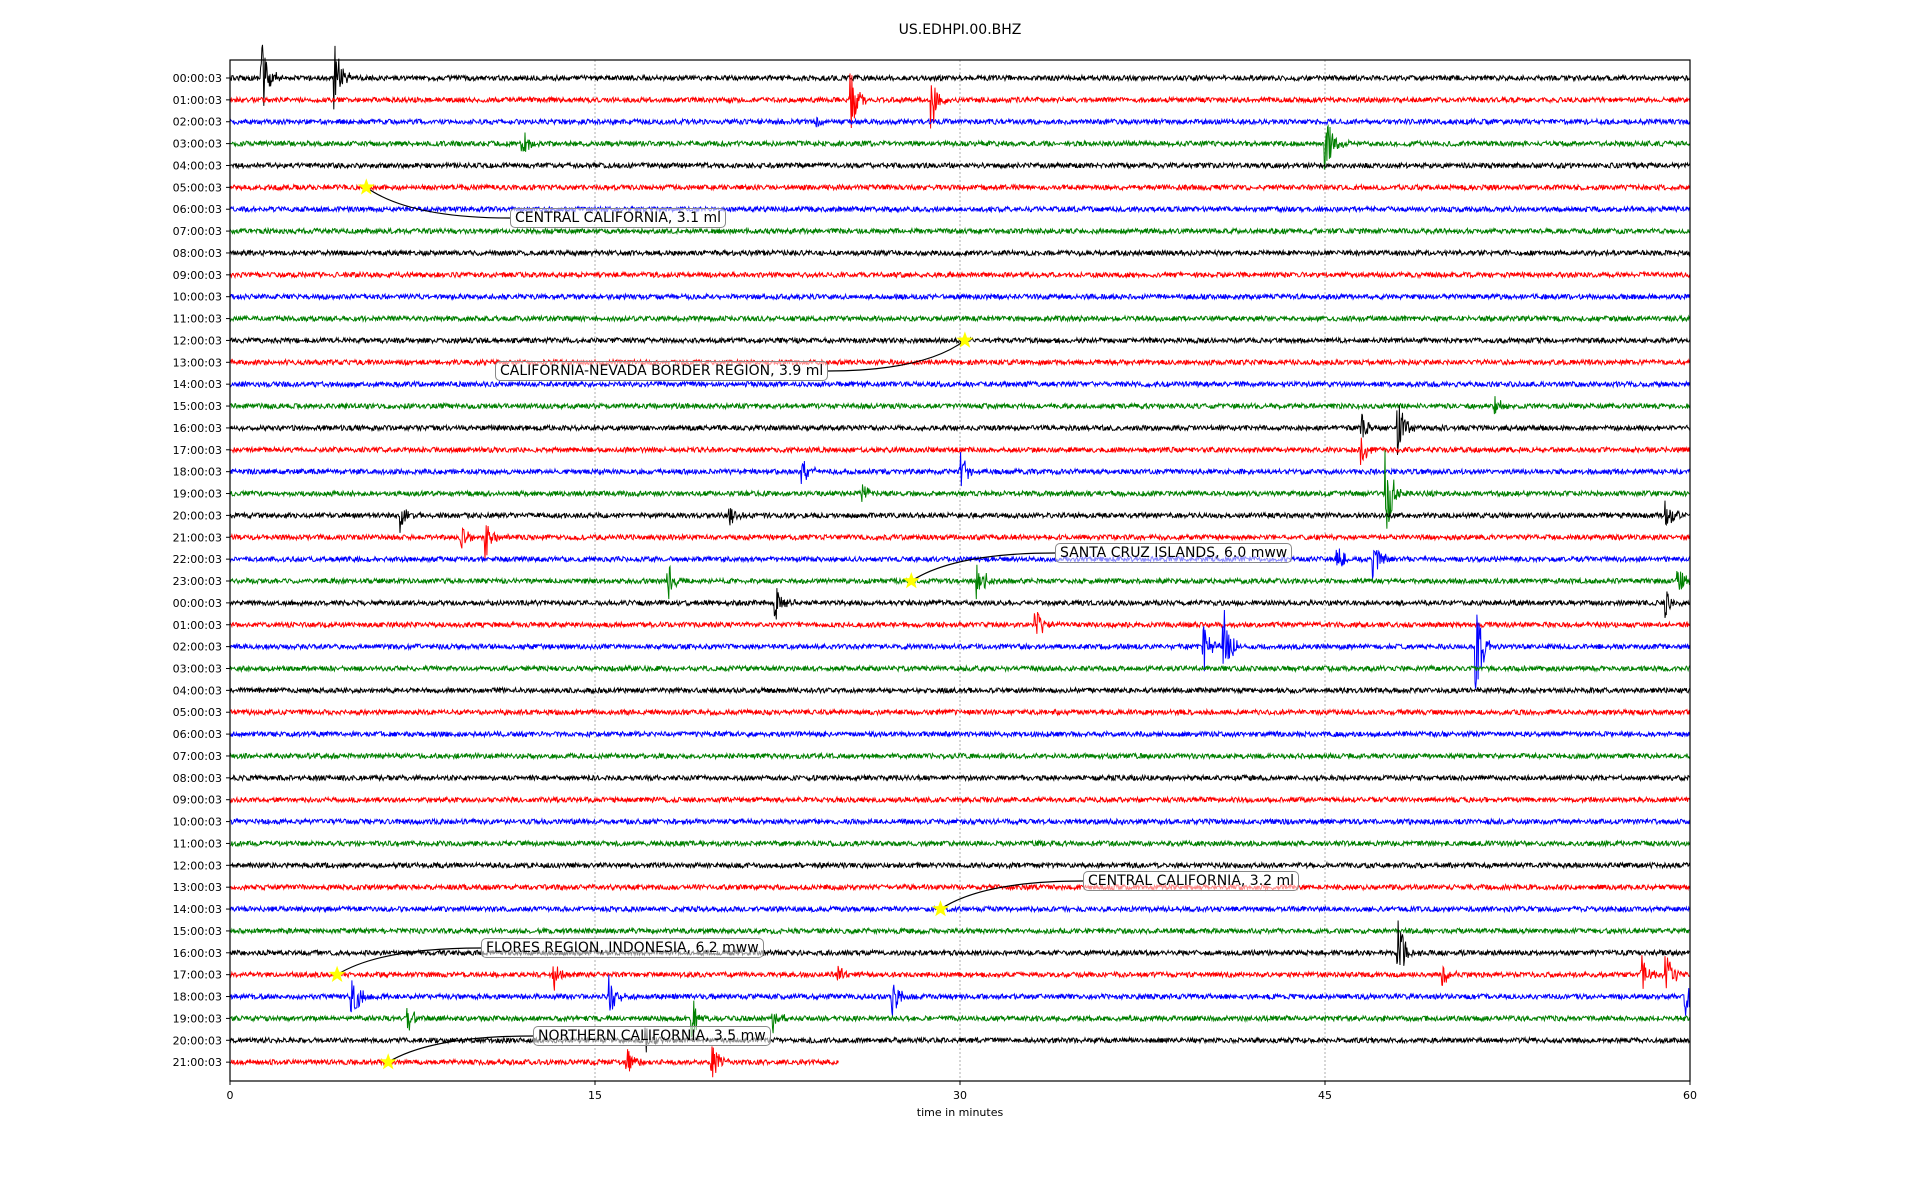  Describe the element at coordinates (960, 1112) in the screenshot. I see `x-axis-label: time in minutes` at that location.